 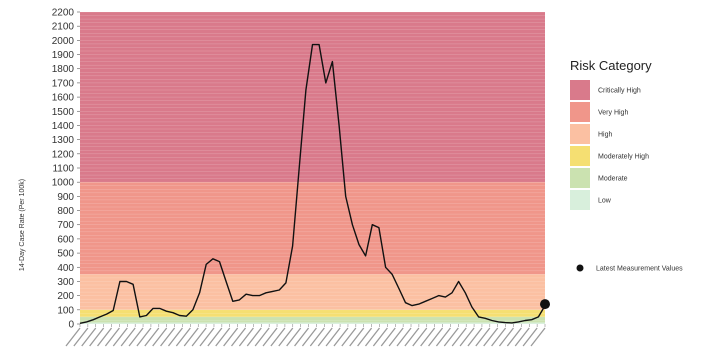 I want to click on latest-measurement-point, so click(x=545, y=304).